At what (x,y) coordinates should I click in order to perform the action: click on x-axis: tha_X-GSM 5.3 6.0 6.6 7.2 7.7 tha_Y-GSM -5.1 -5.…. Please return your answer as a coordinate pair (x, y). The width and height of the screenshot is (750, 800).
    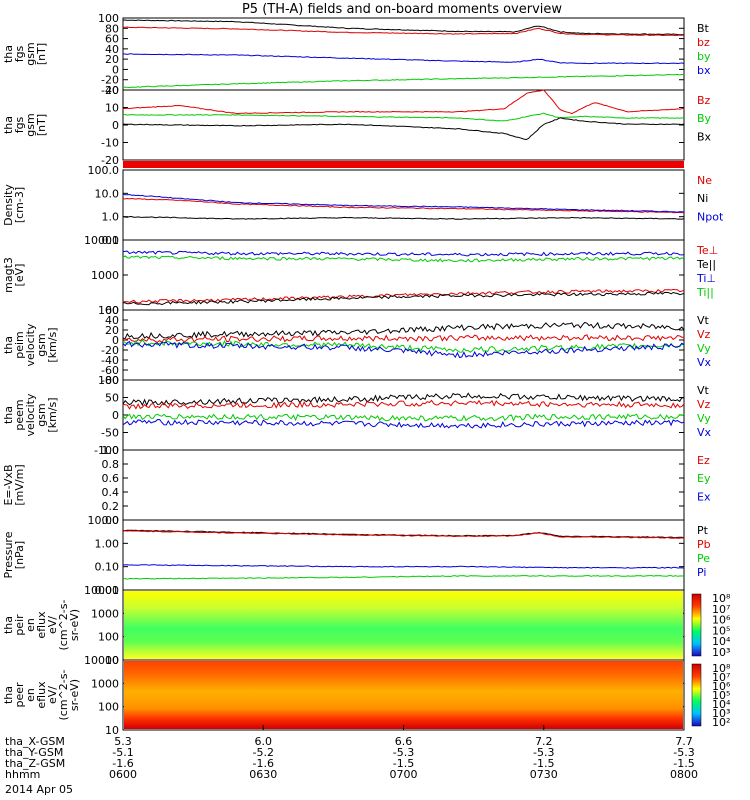
    Looking at the image, I should click on (351, 753).